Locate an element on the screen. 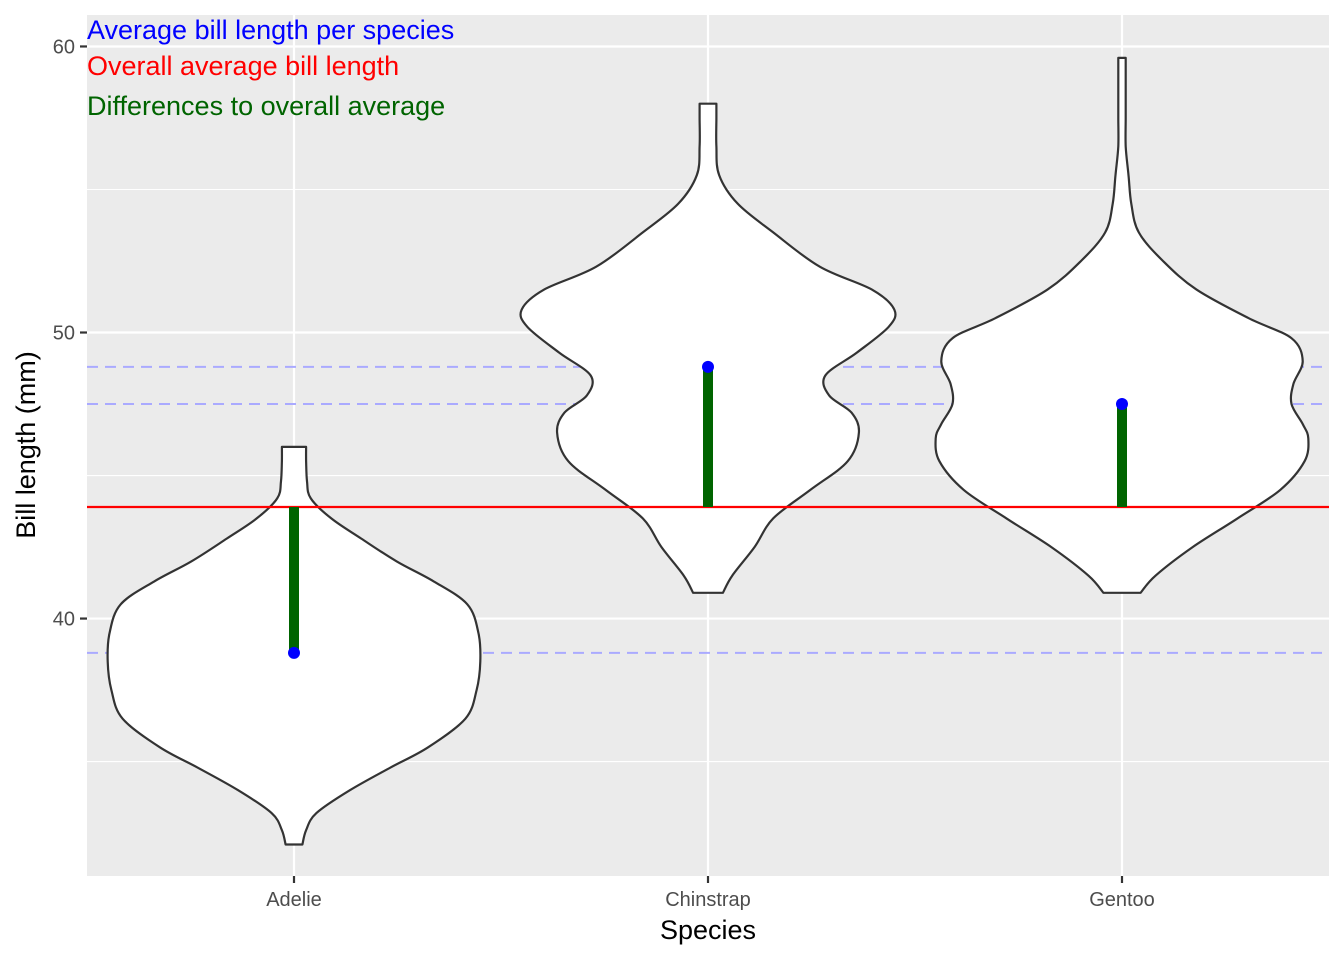 The height and width of the screenshot is (960, 1344). y-axis-title: Bill length (mm) is located at coordinates (26, 445).